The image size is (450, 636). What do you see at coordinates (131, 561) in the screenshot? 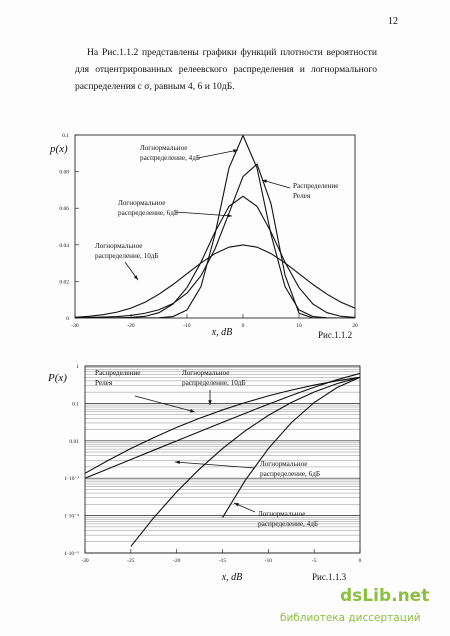
I see `x-tick-label: -25` at bounding box center [131, 561].